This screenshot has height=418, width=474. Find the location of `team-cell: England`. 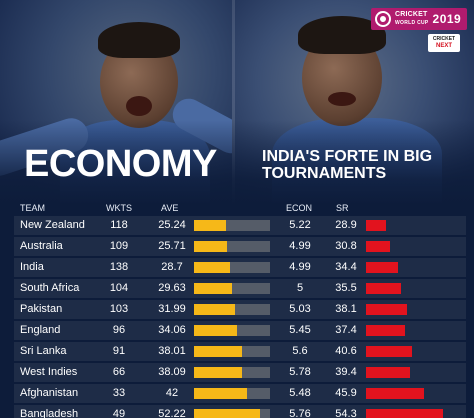

team-cell: England is located at coordinates (40, 330).